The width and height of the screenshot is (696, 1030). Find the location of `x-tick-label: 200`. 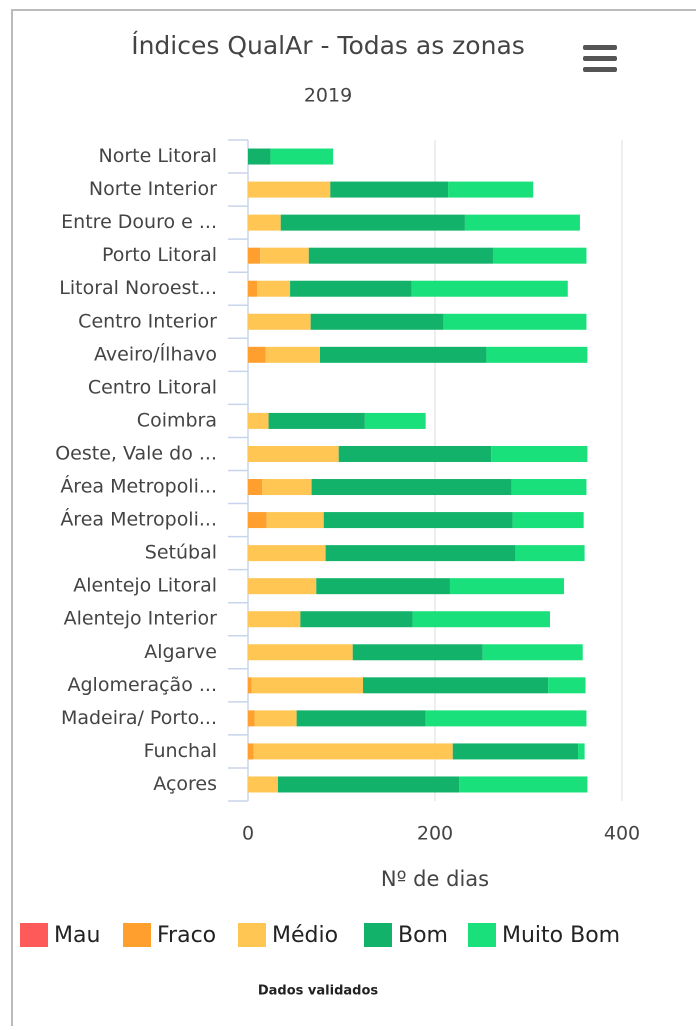

x-tick-label: 200 is located at coordinates (435, 834).